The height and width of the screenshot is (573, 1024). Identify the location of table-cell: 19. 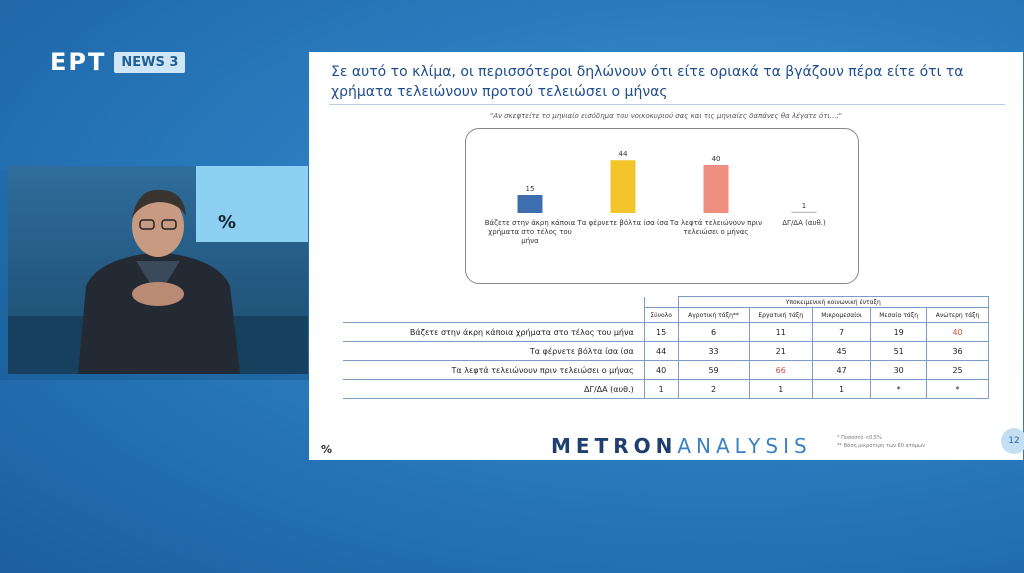
(899, 332).